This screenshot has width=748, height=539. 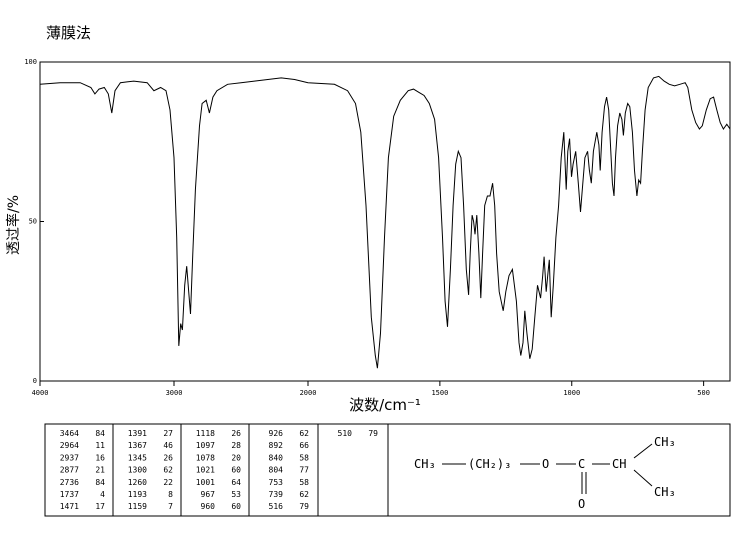 What do you see at coordinates (137, 433) in the screenshot?
I see `peak-wavenumber: 1391` at bounding box center [137, 433].